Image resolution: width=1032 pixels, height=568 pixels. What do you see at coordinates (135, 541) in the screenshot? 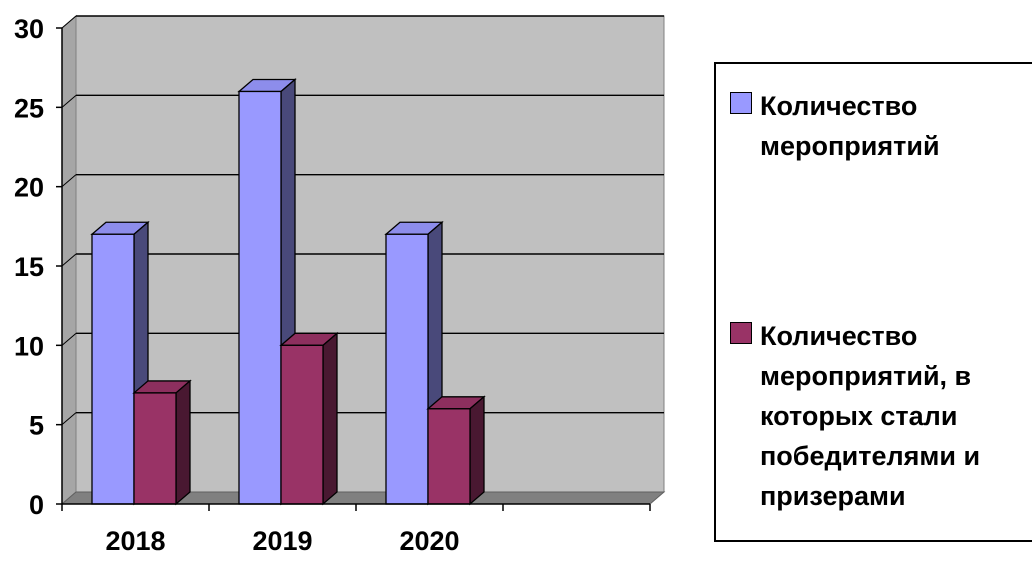
I see `x-tick-label: 2018` at bounding box center [135, 541].